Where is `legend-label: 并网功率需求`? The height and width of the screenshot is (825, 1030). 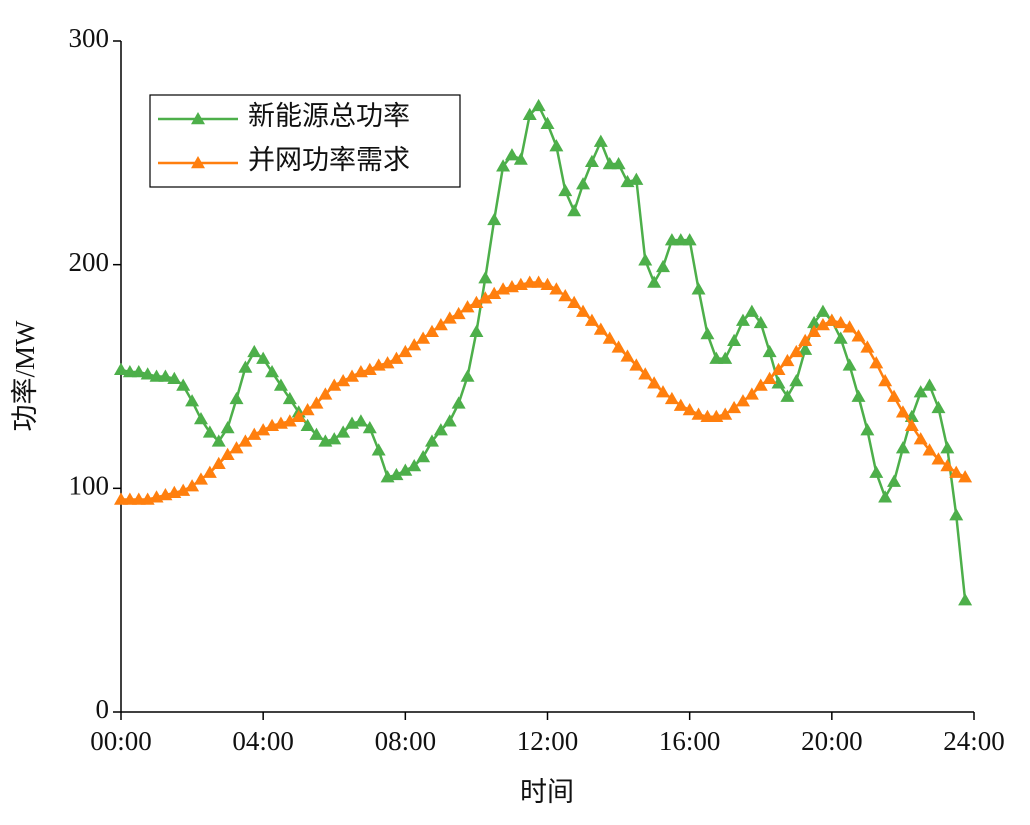
legend-label: 并网功率需求 is located at coordinates (329, 160).